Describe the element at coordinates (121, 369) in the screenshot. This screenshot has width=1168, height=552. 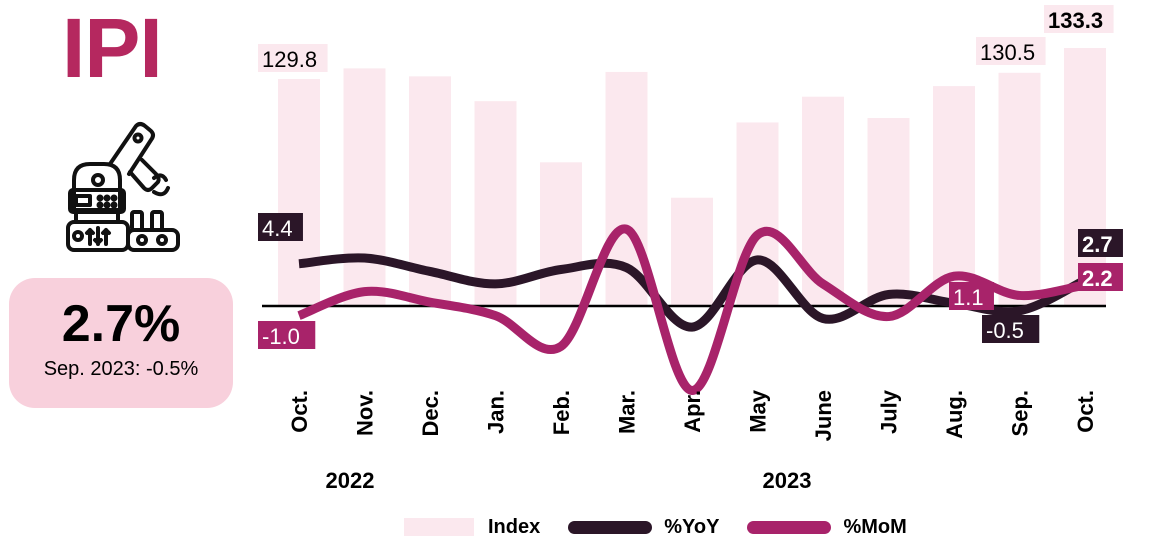
I see `kpi-comparison: Sep. 2023: -0.5%` at that location.